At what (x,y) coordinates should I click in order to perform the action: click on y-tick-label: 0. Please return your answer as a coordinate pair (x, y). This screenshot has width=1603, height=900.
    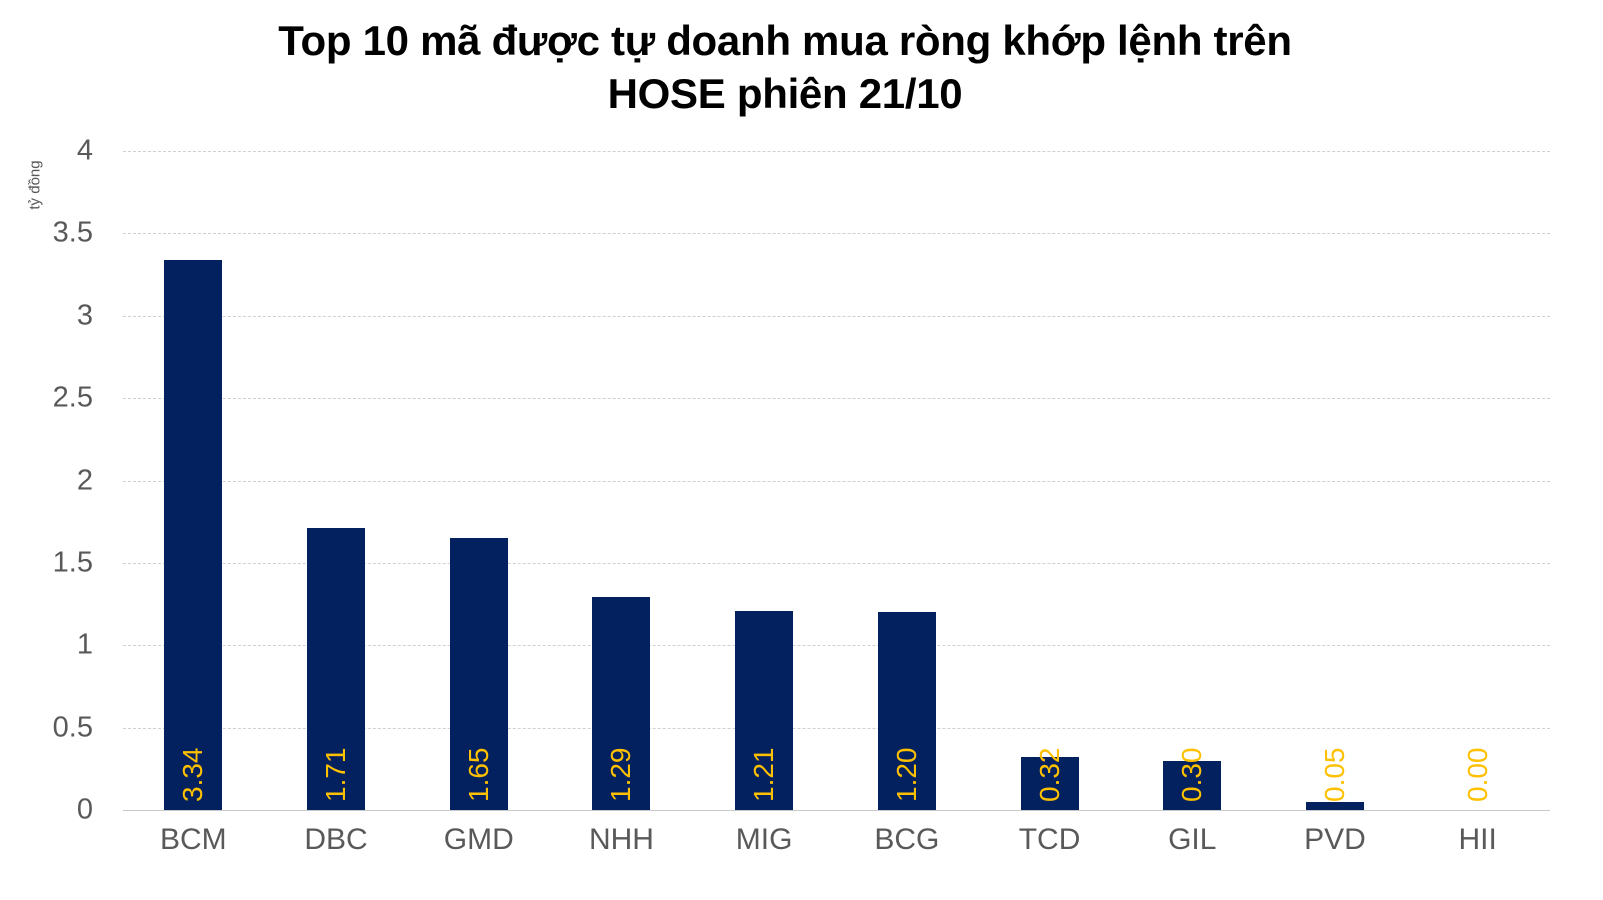
    Looking at the image, I should click on (84, 809).